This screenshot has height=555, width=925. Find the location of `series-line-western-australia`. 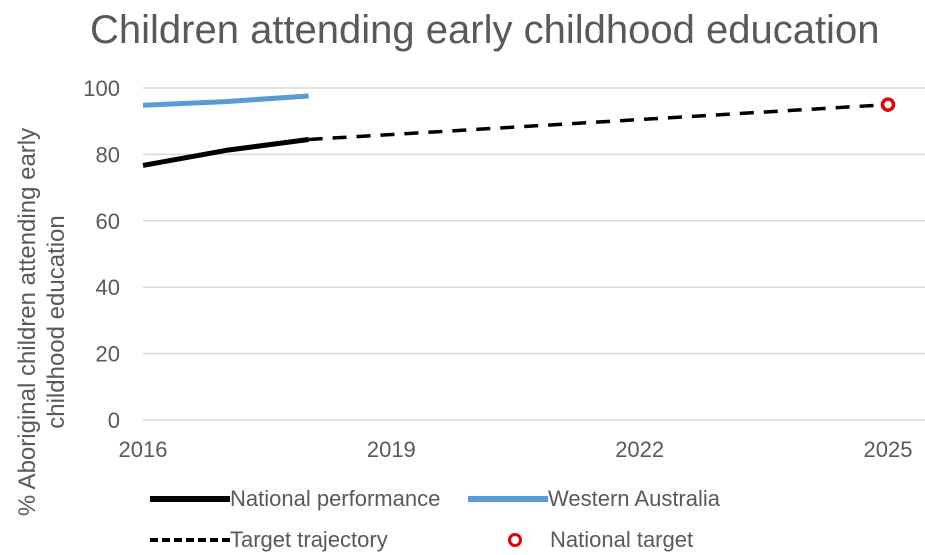

series-line-western-australia is located at coordinates (225, 100).